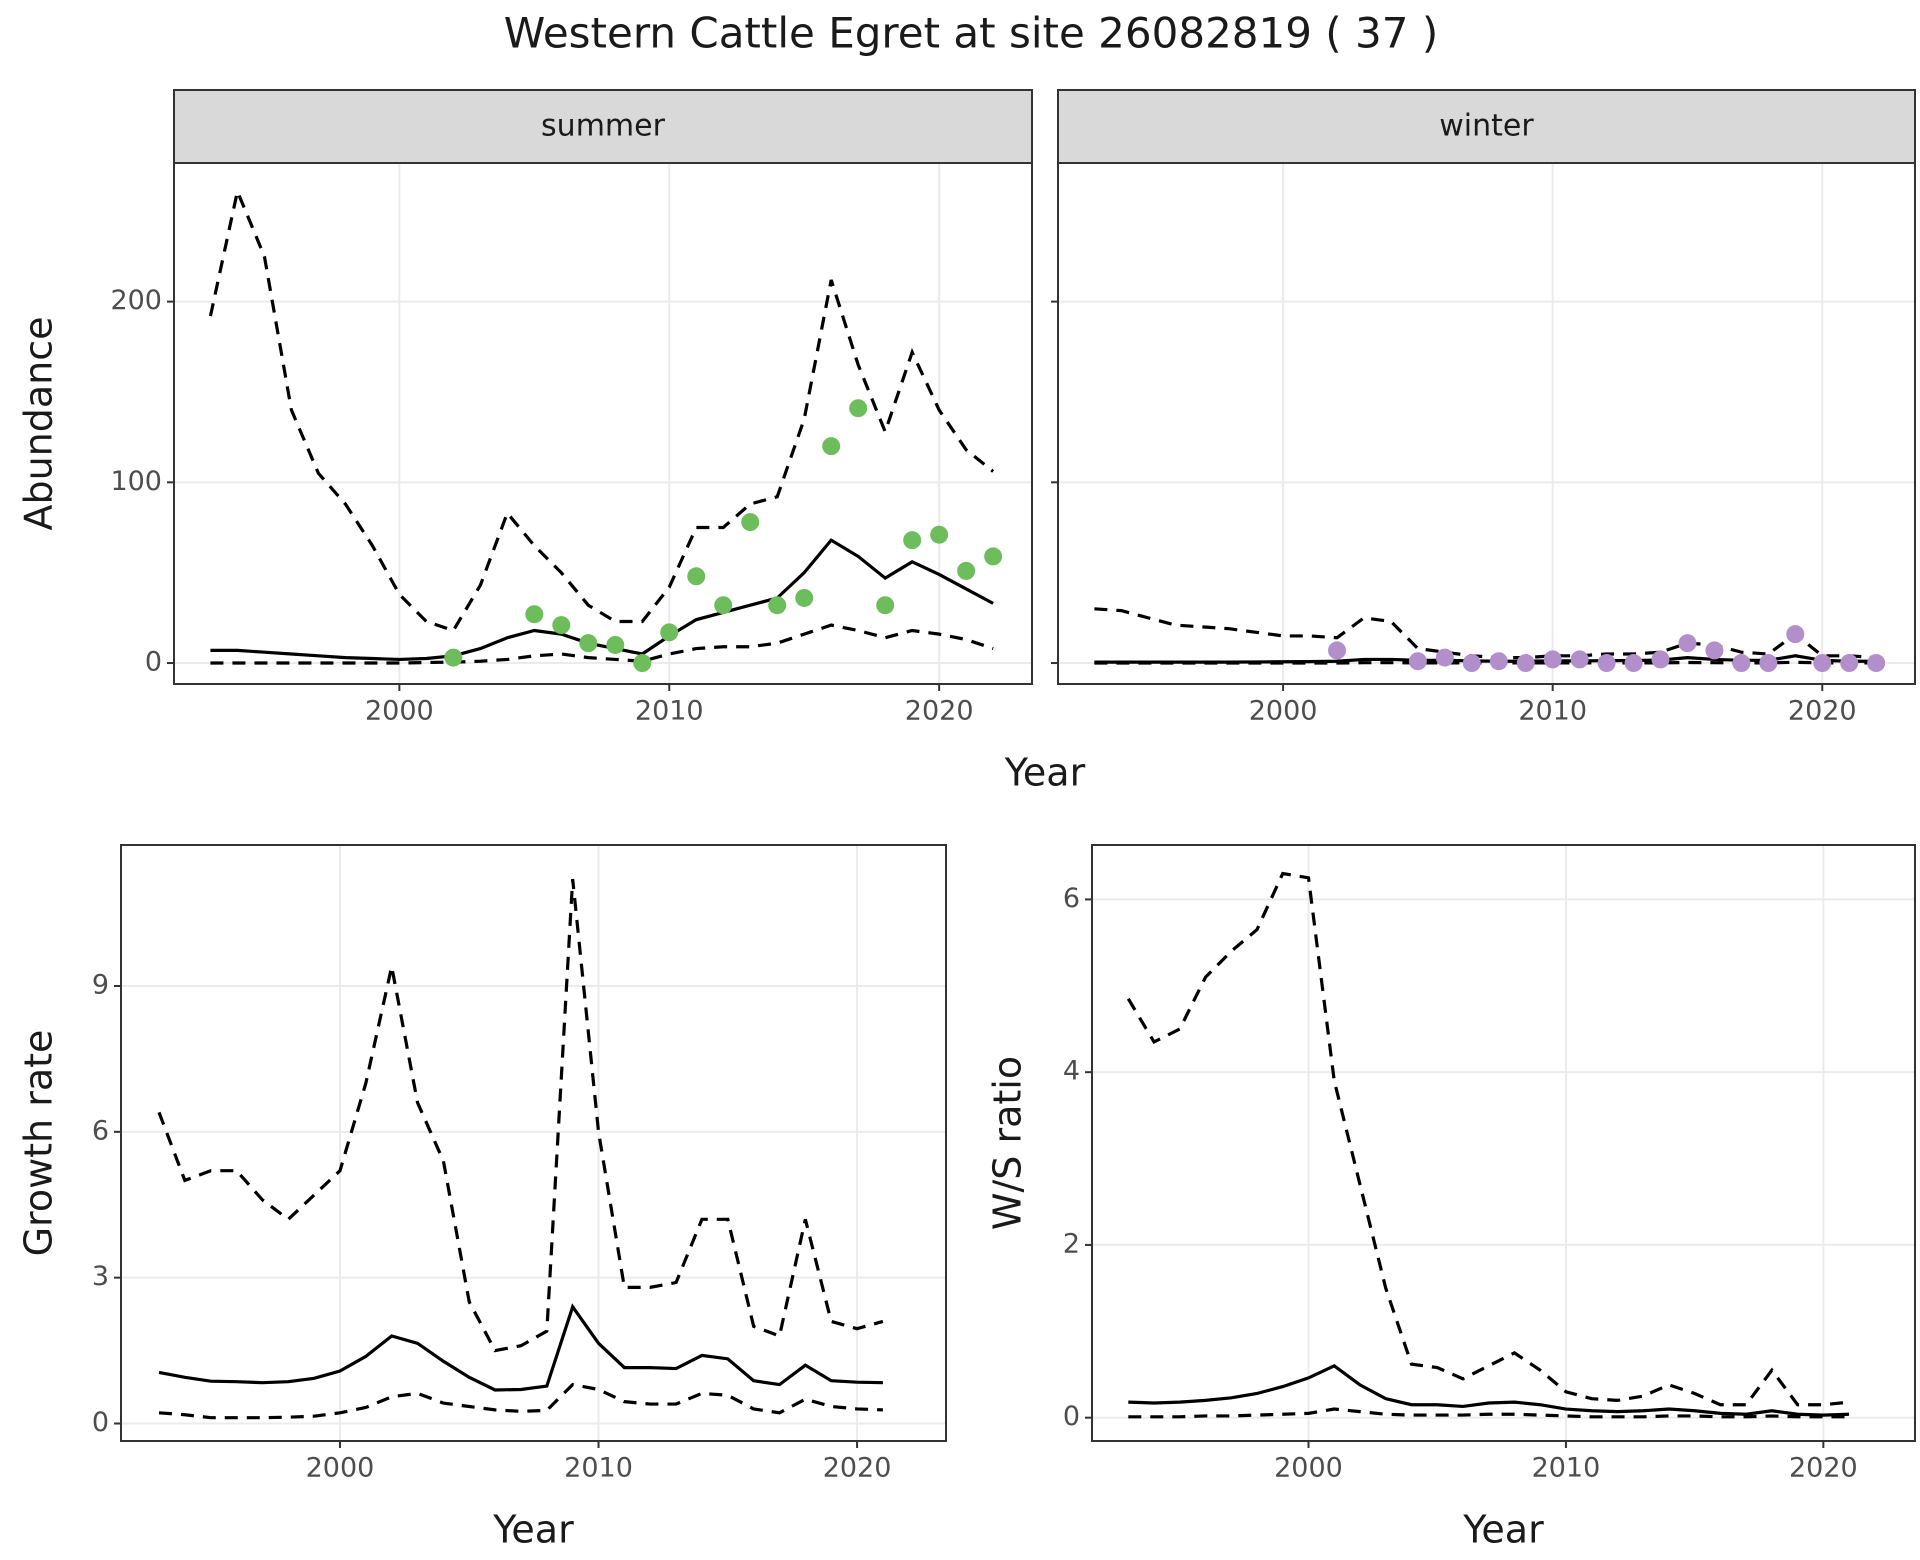 The height and width of the screenshot is (1560, 1920). Describe the element at coordinates (136, 300) in the screenshot. I see `y-tick-label: 200` at that location.